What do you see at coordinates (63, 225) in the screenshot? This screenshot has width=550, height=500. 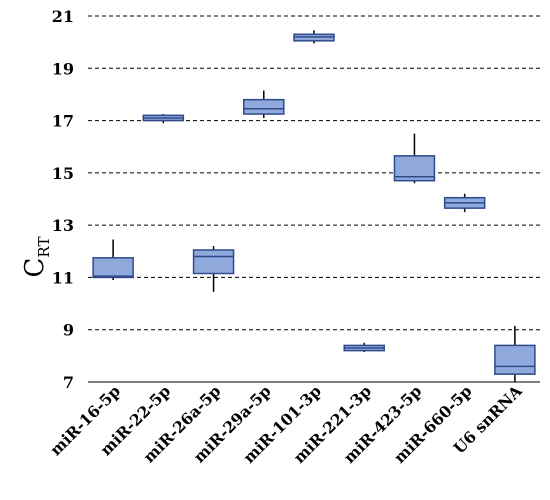 I see `y-tick-label-13: 13` at bounding box center [63, 225].